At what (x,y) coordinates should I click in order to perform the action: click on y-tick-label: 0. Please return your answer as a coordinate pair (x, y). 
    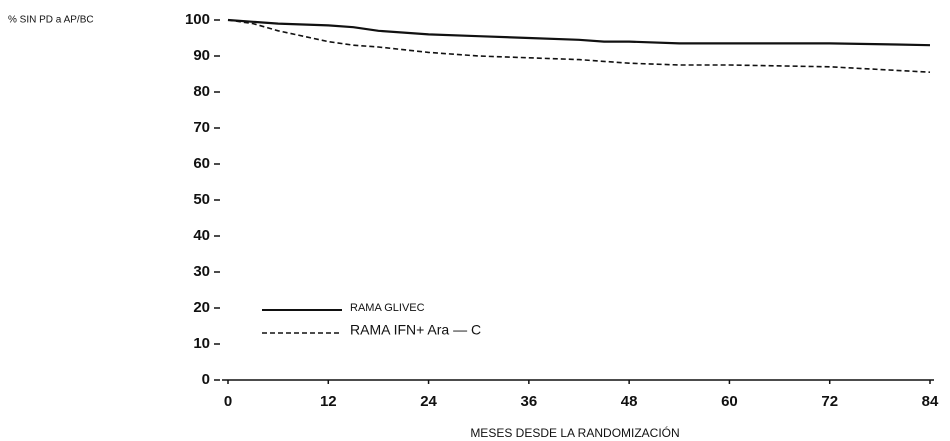
    Looking at the image, I should click on (206, 379).